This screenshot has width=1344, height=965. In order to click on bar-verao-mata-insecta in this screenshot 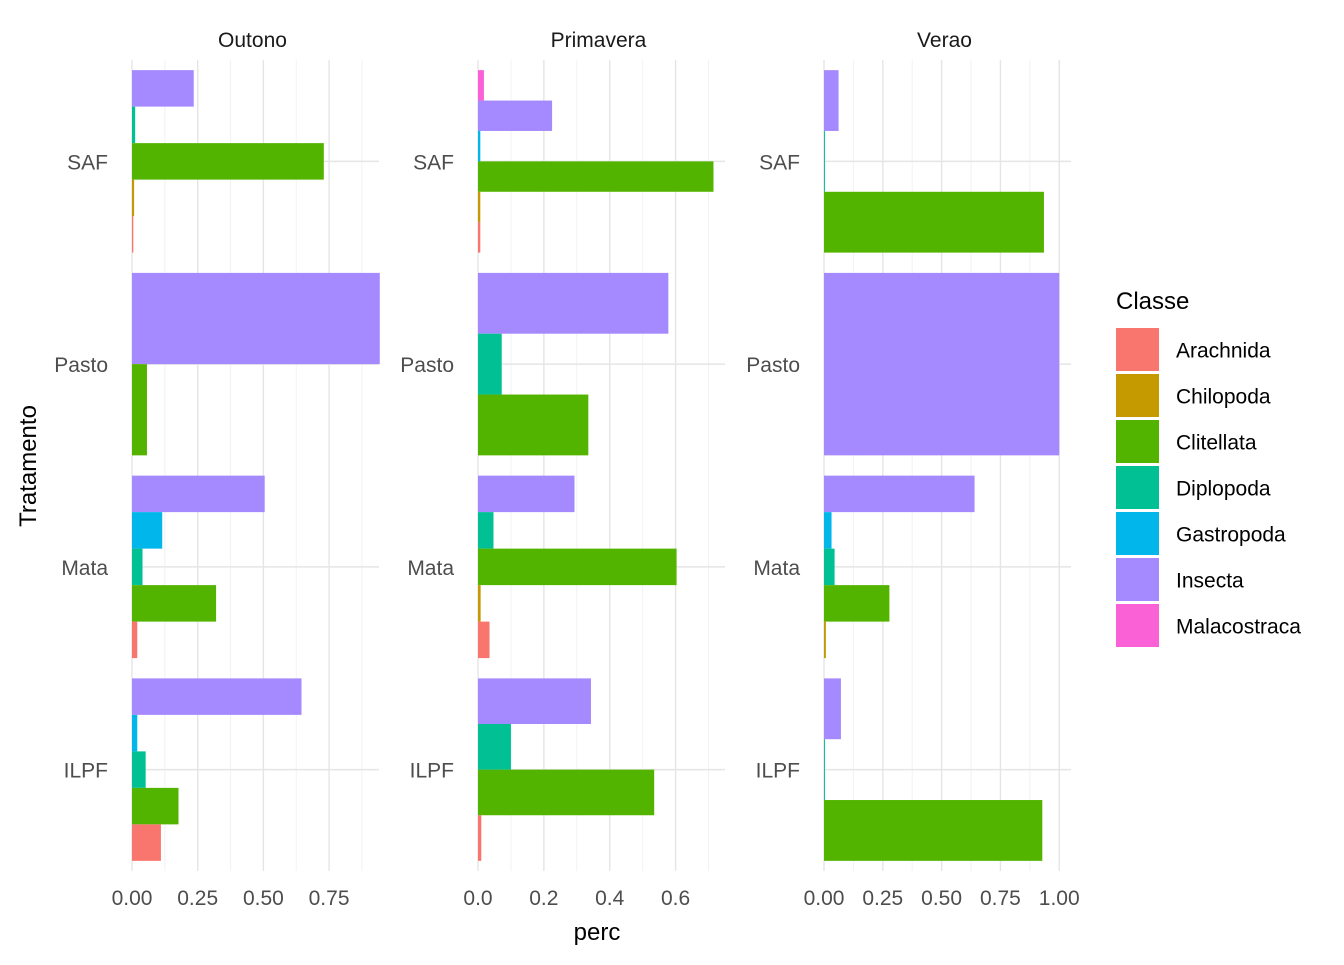, I will do `click(899, 494)`.